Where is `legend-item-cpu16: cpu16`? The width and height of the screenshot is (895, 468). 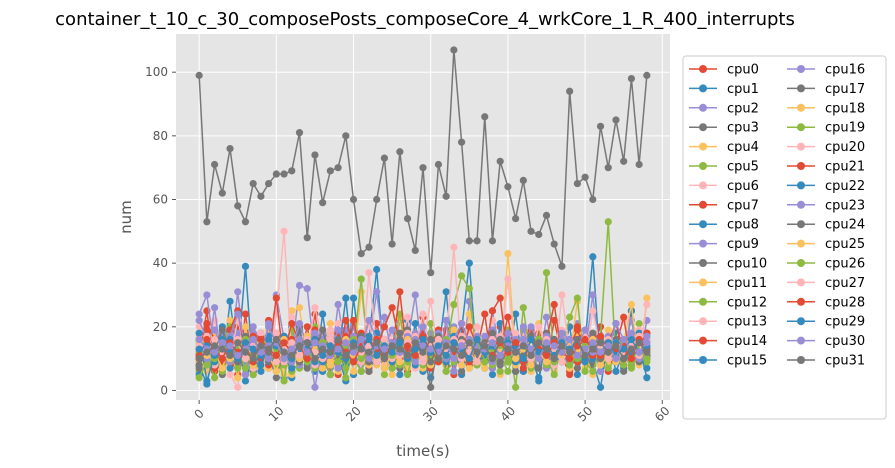 legend-item-cpu16: cpu16 is located at coordinates (826, 70).